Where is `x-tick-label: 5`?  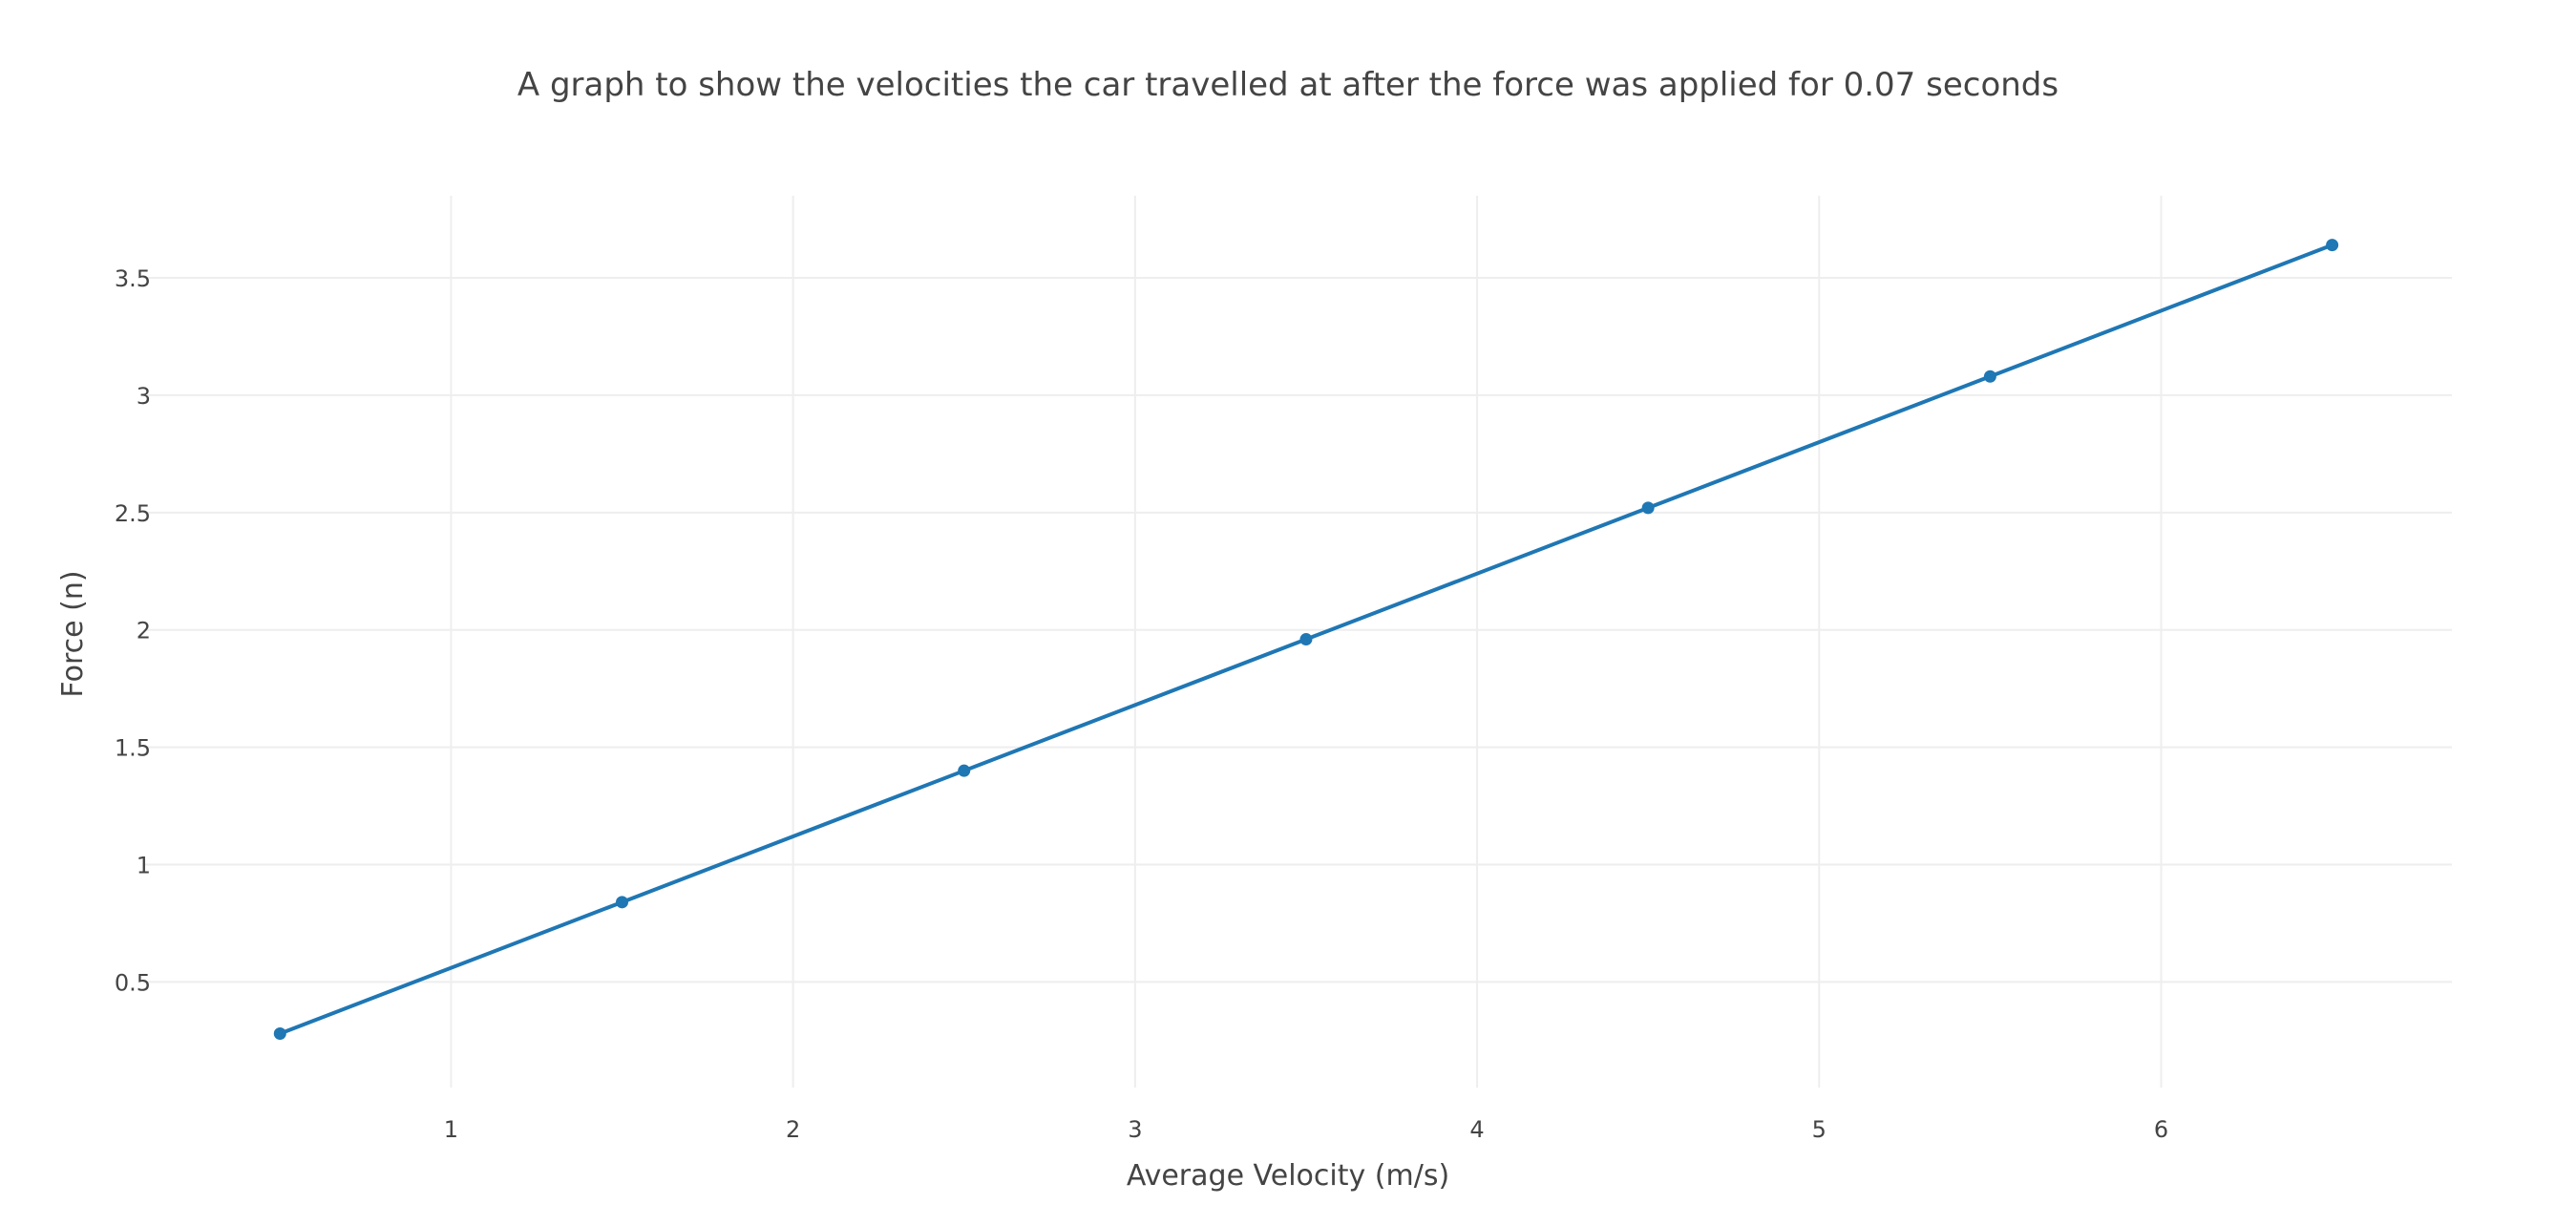 x-tick-label: 5 is located at coordinates (1819, 1129).